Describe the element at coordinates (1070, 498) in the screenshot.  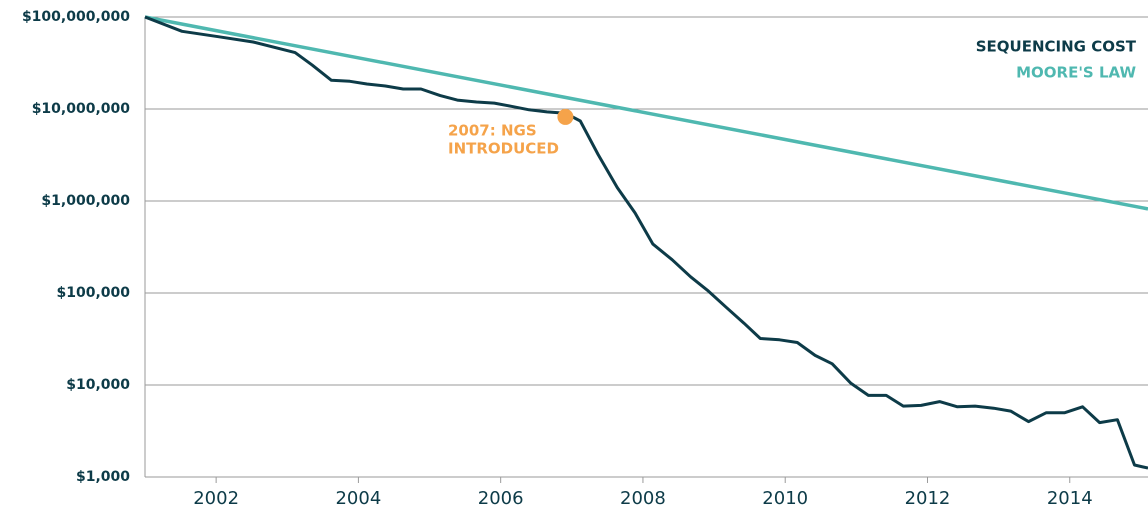
I see `x-tick-label: 2014` at that location.